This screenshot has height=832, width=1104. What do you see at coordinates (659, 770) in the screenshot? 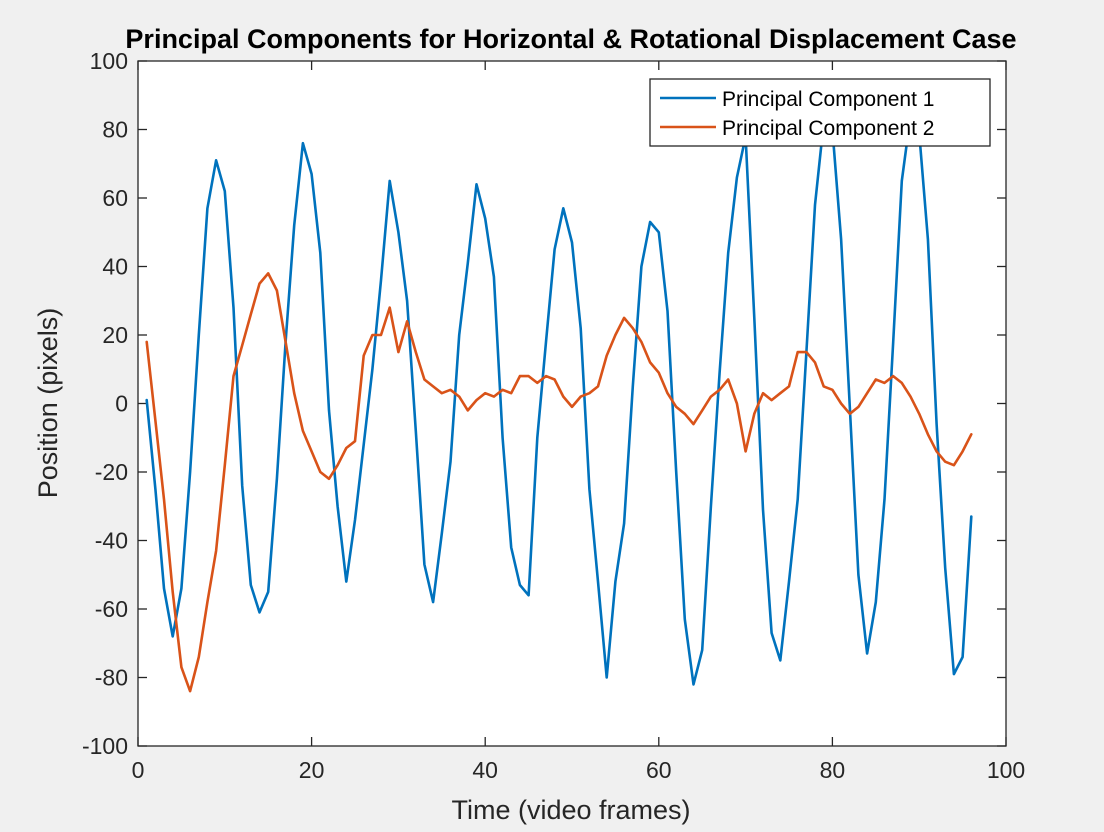
I see `x-tick-label: 60` at bounding box center [659, 770].